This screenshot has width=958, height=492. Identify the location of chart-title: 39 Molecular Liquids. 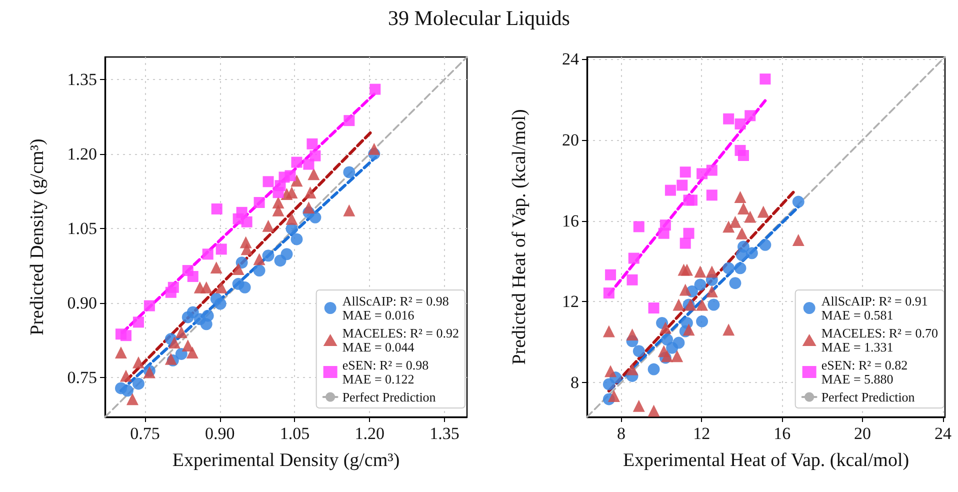
(479, 18).